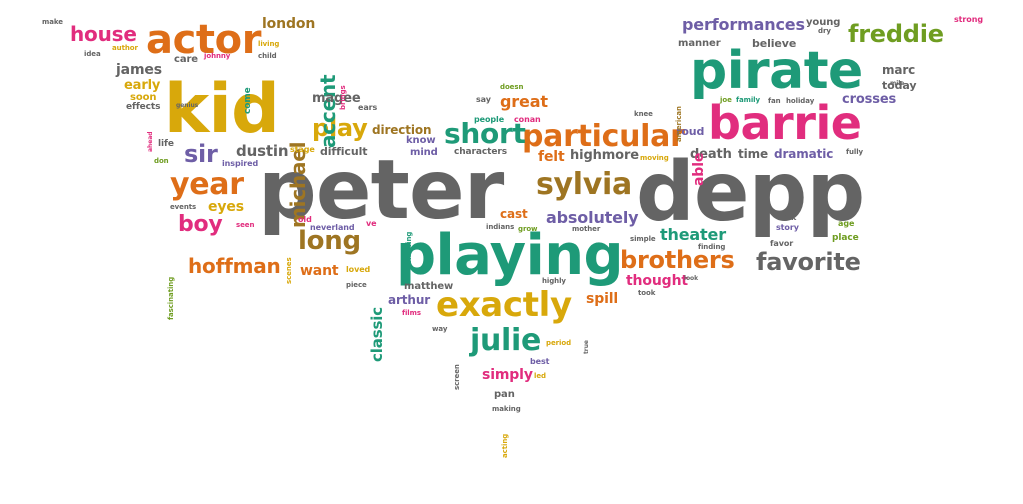 This screenshot has height=504, width=1023. What do you see at coordinates (305, 219) in the screenshot?
I see `word-old: old` at bounding box center [305, 219].